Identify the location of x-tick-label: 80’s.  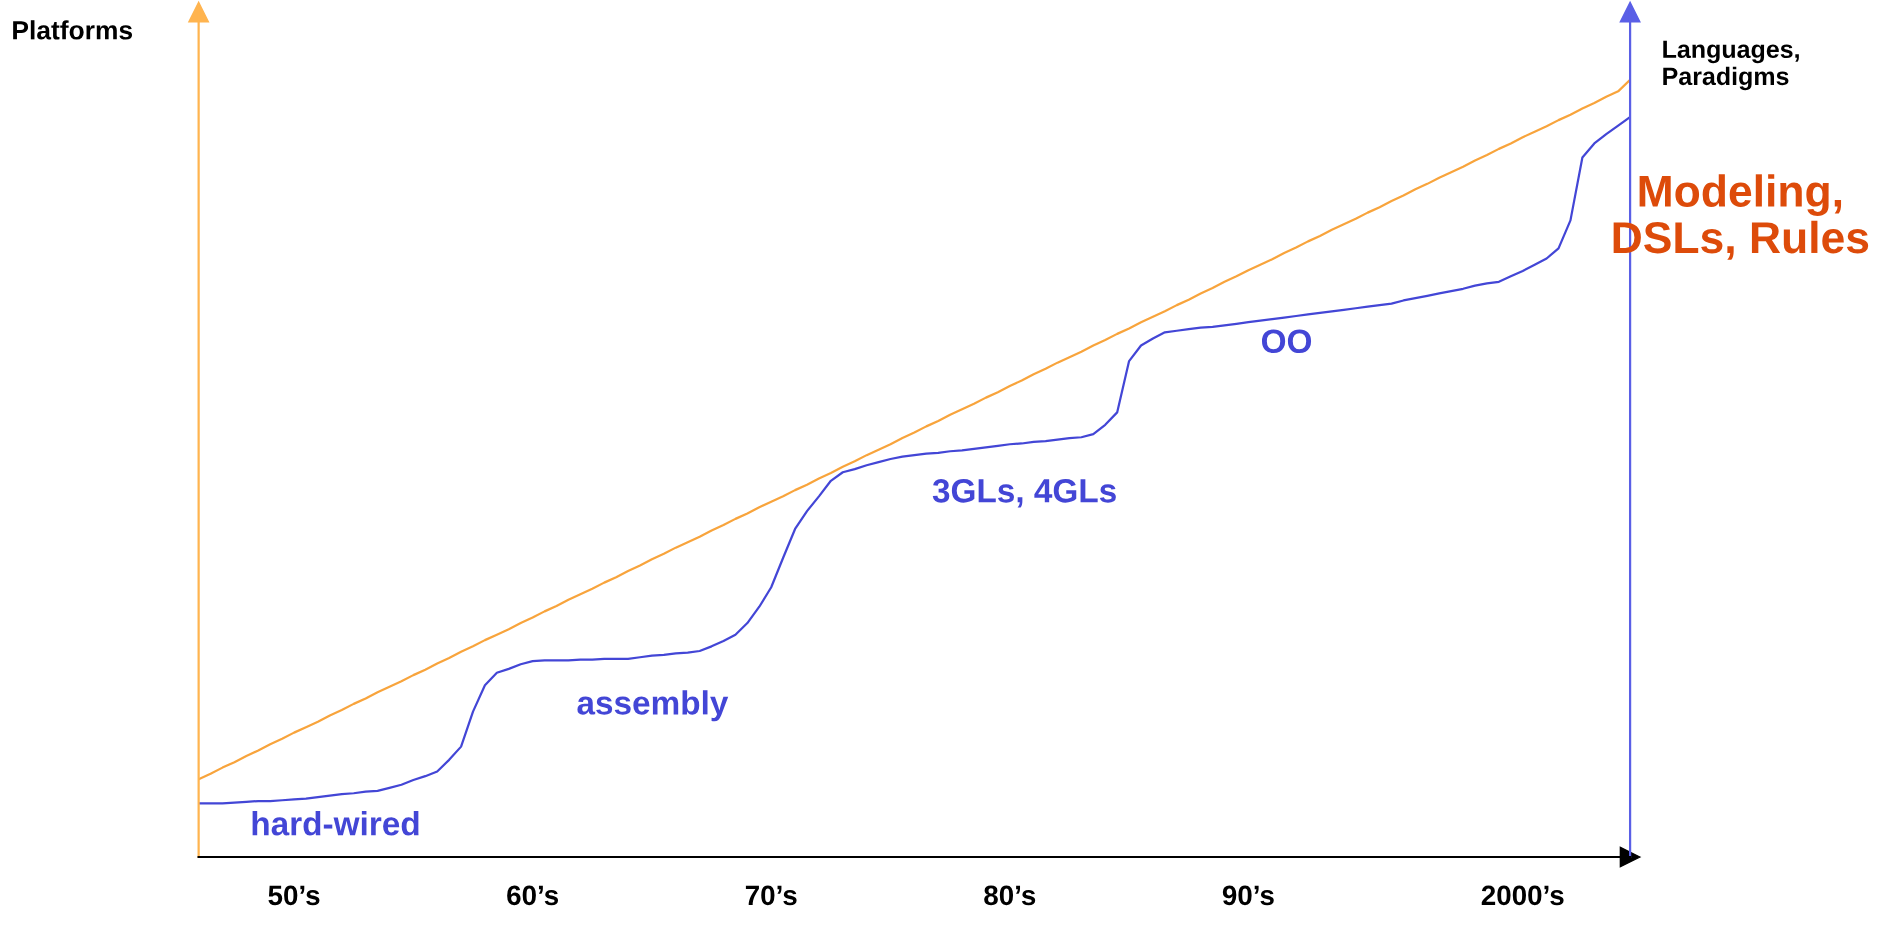
(1010, 895).